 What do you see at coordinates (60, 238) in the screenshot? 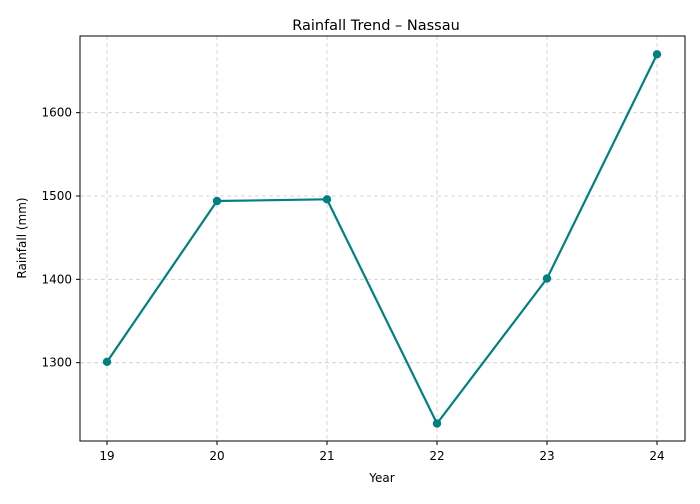
I see `y-axis-ticks: 1300 1400 1500 1600` at bounding box center [60, 238].